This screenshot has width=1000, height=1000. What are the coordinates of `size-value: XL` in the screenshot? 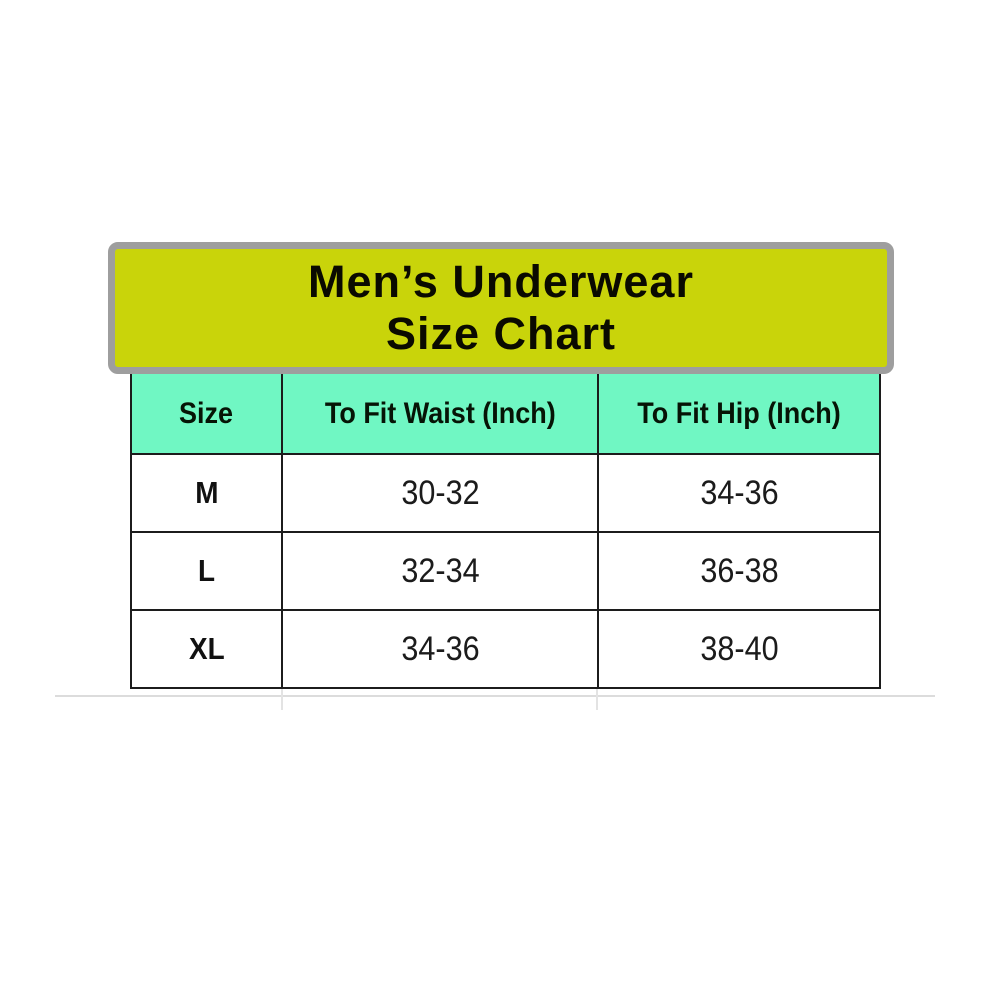 It's located at (206, 648).